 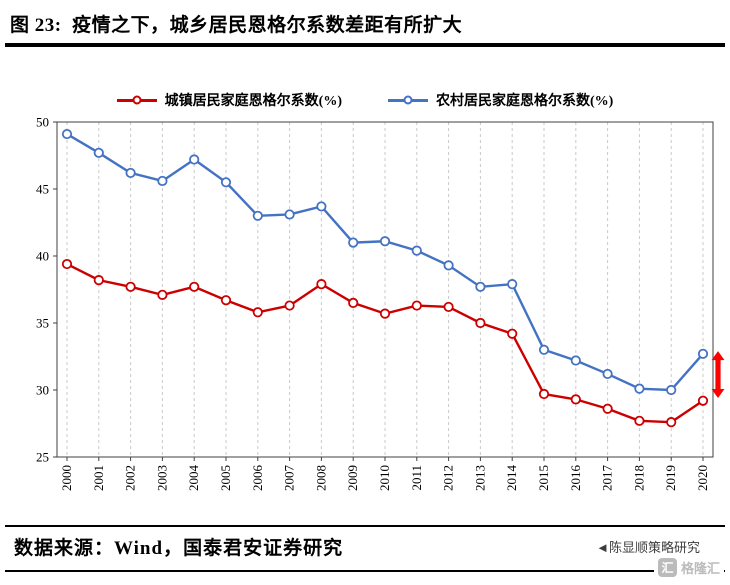 What do you see at coordinates (42, 390) in the screenshot?
I see `svg-text: 30` at bounding box center [42, 390].